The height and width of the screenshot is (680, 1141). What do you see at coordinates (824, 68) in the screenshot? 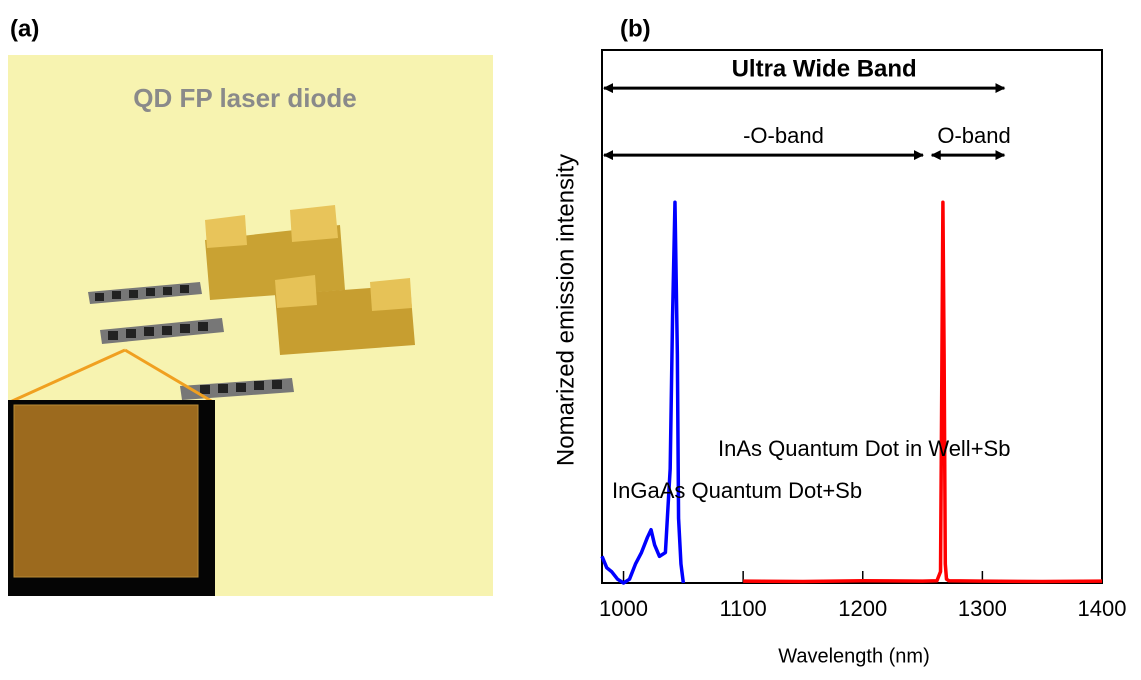
I see `annotation-label: Ultra Wide Band` at bounding box center [824, 68].